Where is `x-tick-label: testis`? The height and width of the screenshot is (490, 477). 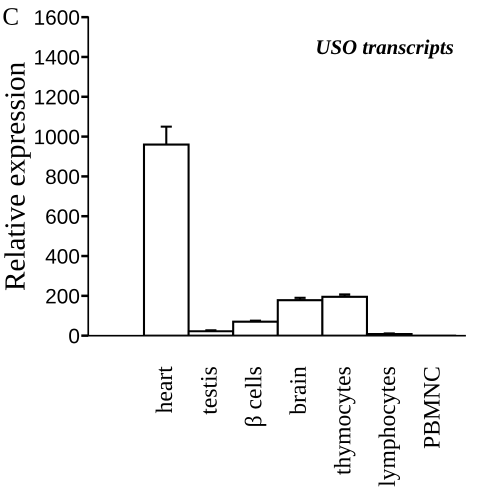 x-tick-label: testis is located at coordinates (208, 391).